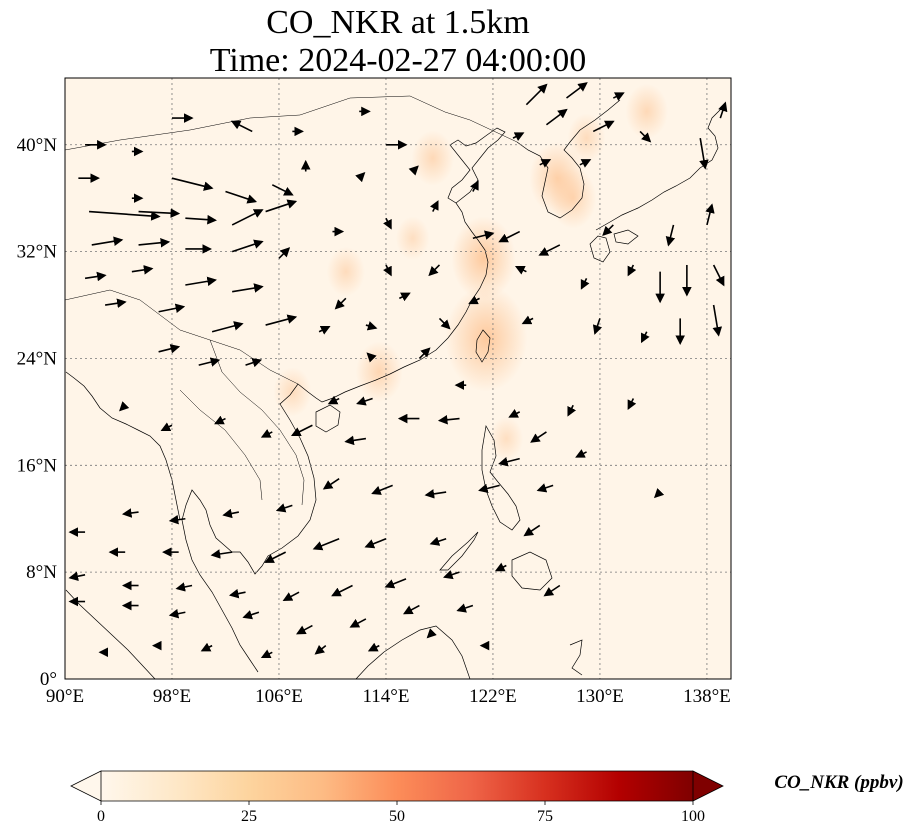 This screenshot has width=920, height=836. Describe the element at coordinates (110, 634) in the screenshot. I see `coastline-sumatra` at that location.